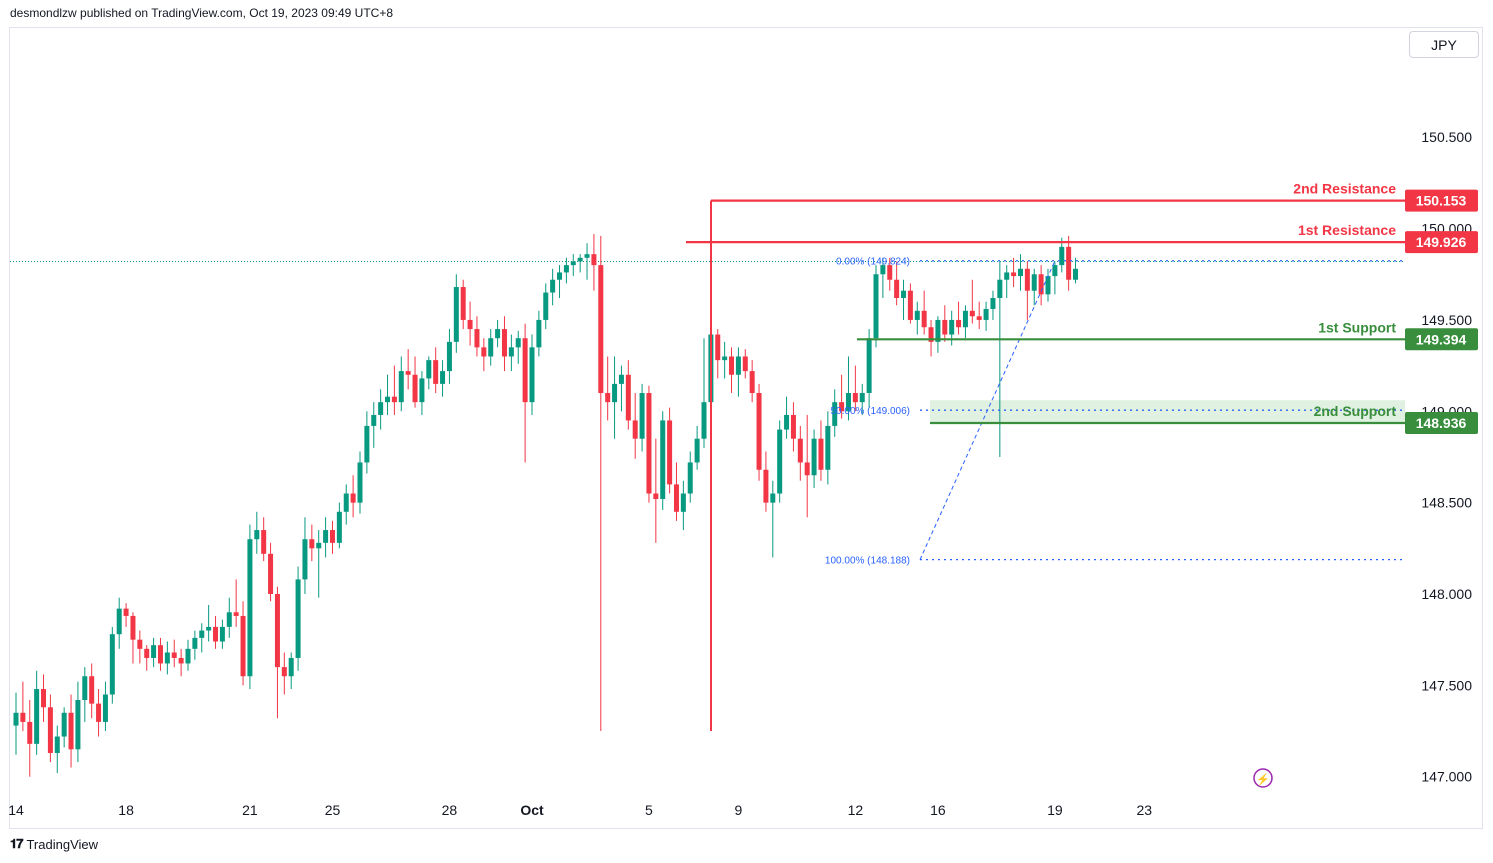 This screenshot has height=863, width=1493. Describe the element at coordinates (333, 810) in the screenshot. I see `x-tick-label: 25` at that location.